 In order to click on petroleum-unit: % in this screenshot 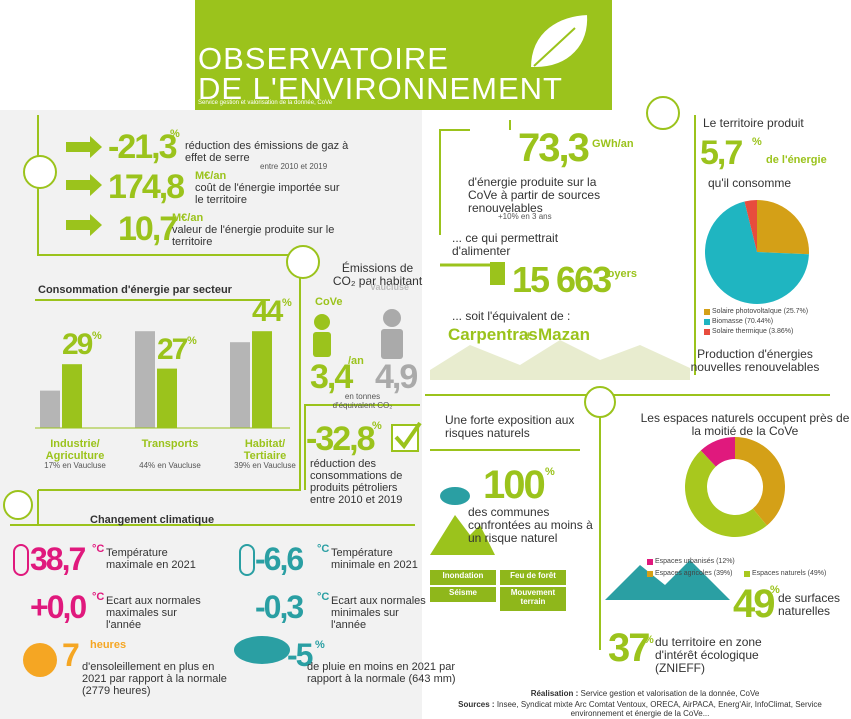, I will do `click(377, 426)`.